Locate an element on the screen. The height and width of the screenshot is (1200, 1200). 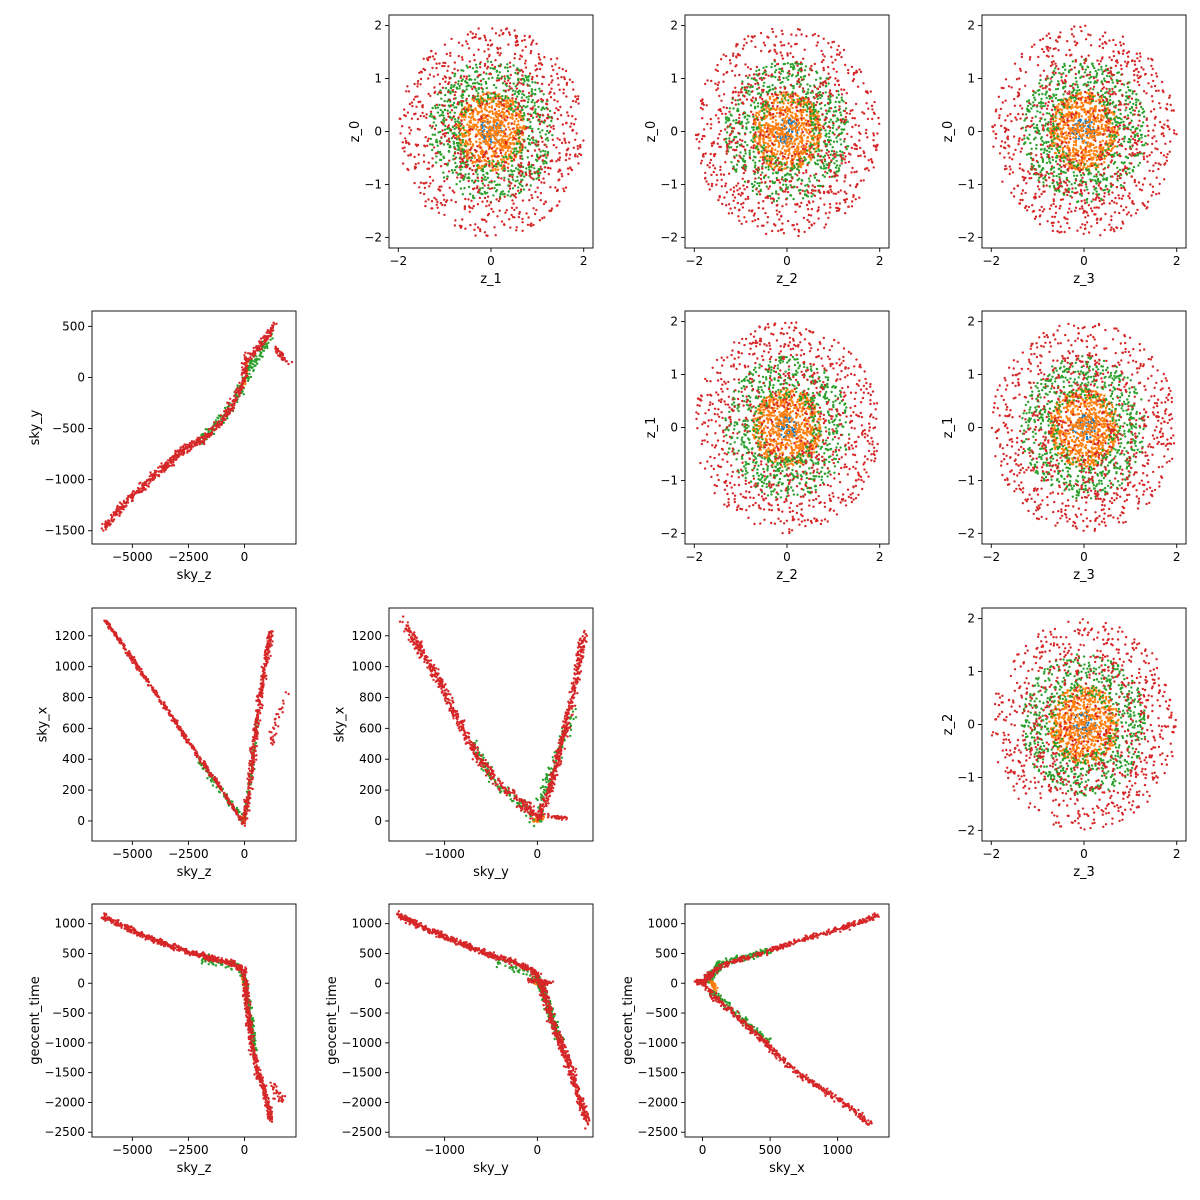
x-axis-label: z_1 is located at coordinates (491, 279).